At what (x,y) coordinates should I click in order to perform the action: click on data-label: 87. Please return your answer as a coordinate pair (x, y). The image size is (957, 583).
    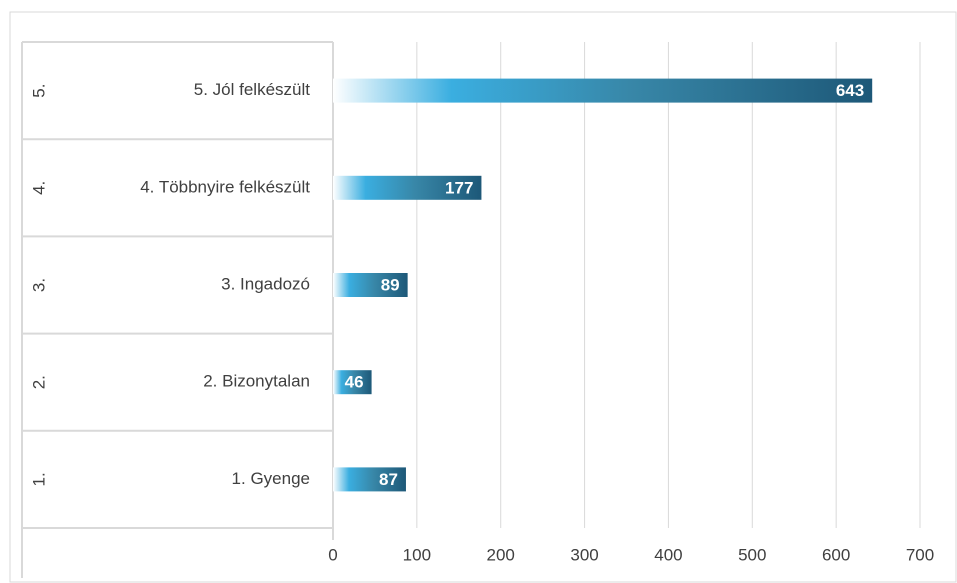
    Looking at the image, I should click on (388, 479).